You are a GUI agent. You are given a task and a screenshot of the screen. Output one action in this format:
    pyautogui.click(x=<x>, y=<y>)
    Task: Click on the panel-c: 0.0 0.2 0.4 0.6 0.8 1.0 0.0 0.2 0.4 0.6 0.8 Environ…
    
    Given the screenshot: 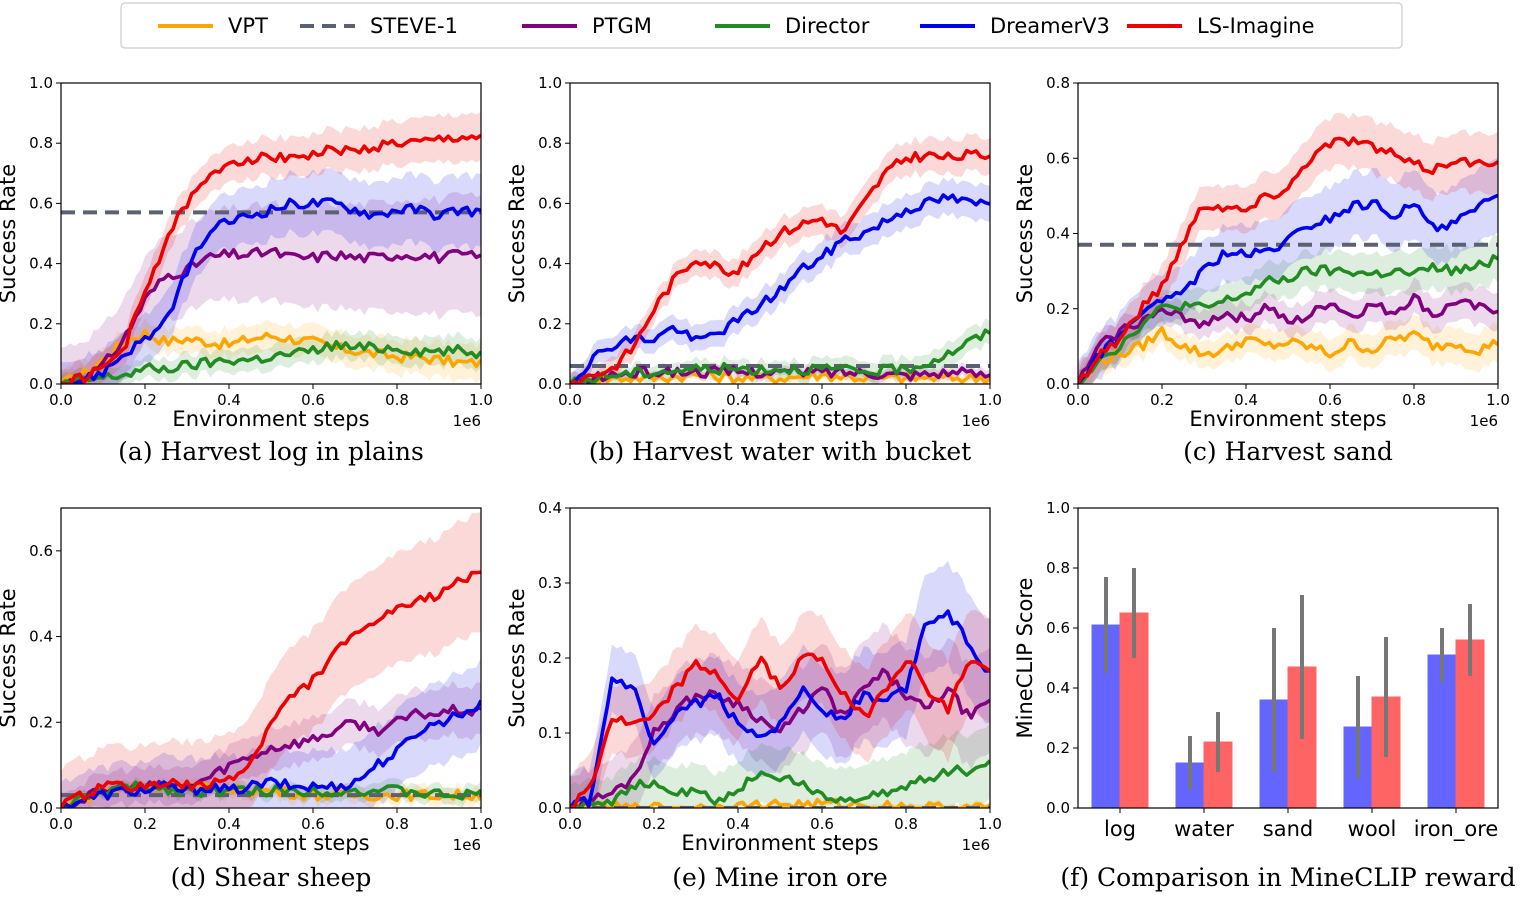 What is the action you would take?
    pyautogui.click(x=1261, y=270)
    